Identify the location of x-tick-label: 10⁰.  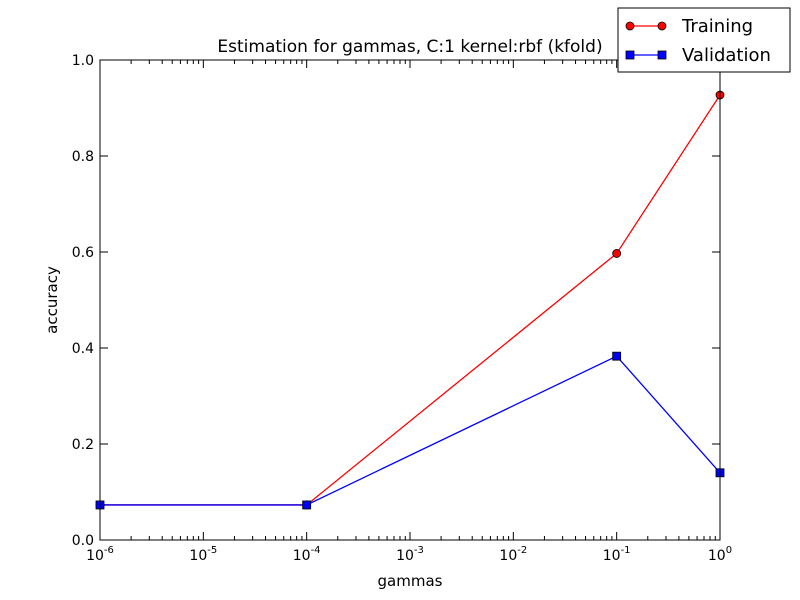
(720, 554).